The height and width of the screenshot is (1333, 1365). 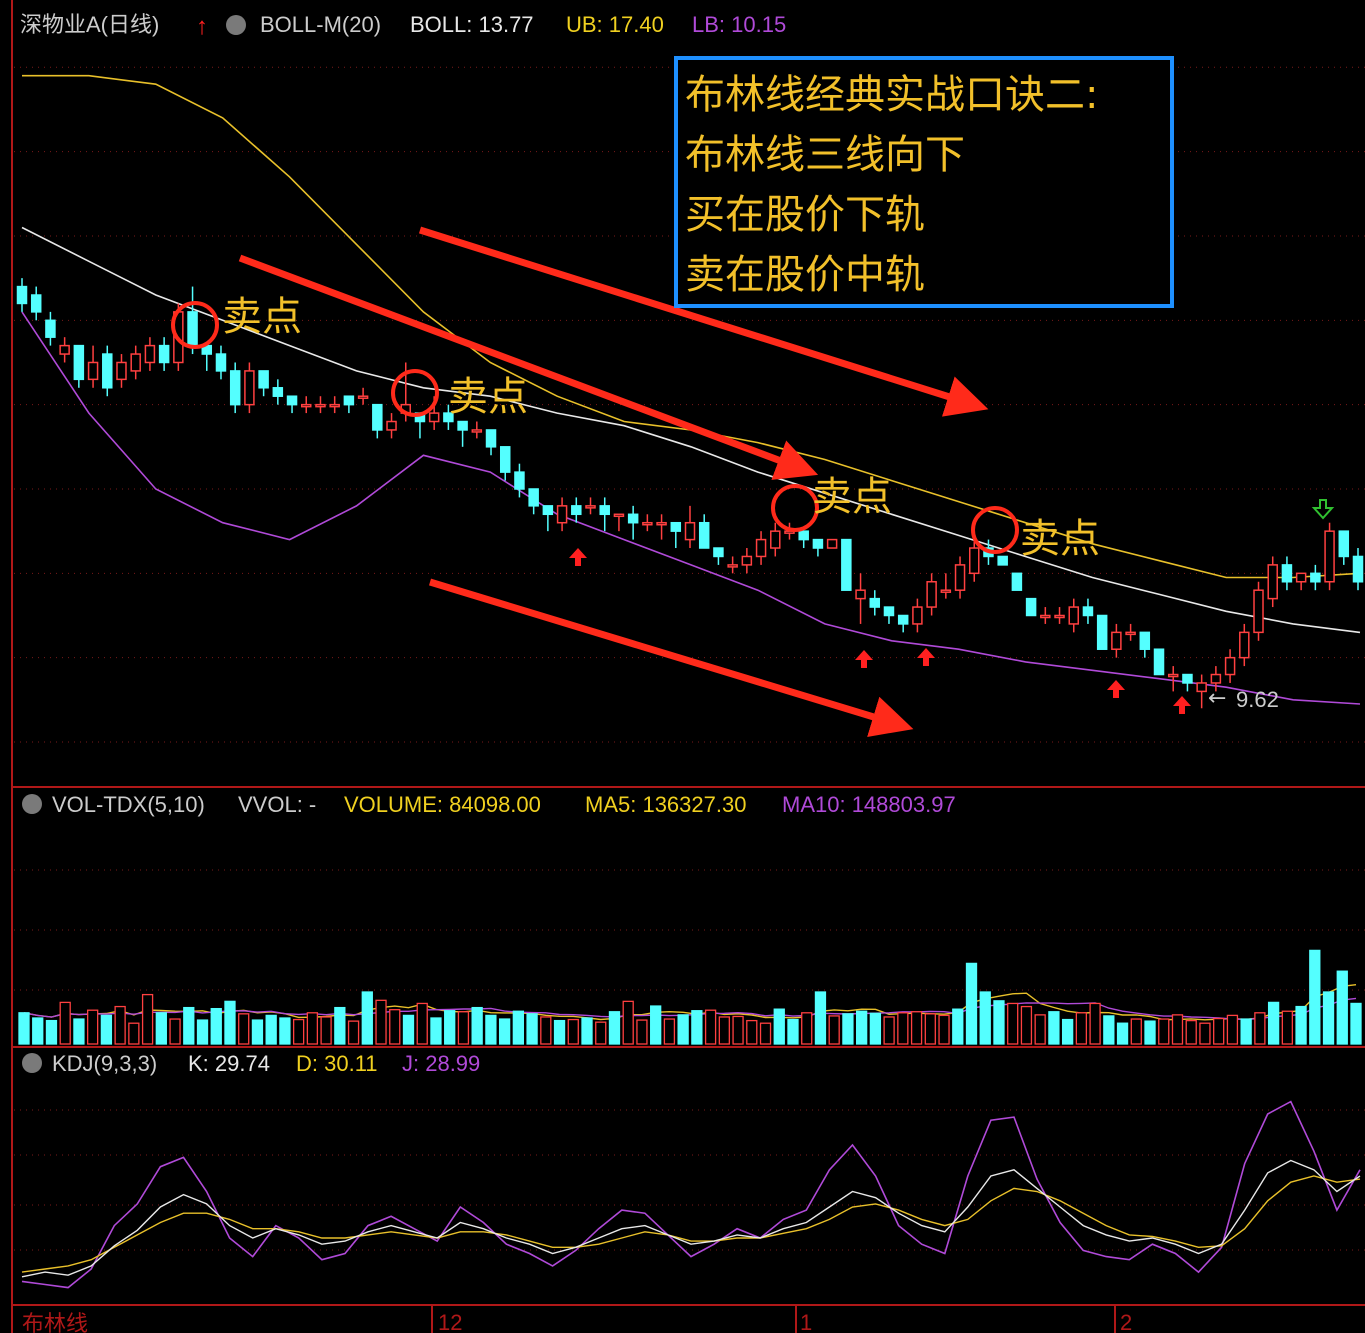 What do you see at coordinates (1257, 699) in the screenshot?
I see `low-price-label: 9.62` at bounding box center [1257, 699].